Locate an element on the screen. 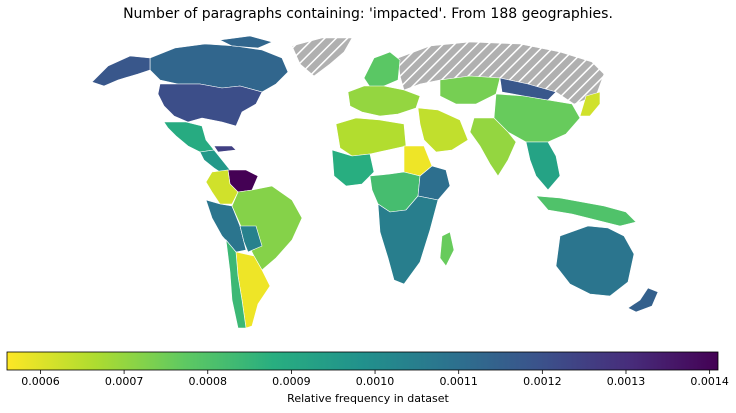  colorbar-tick-label: 0.0006 is located at coordinates (40, 381).